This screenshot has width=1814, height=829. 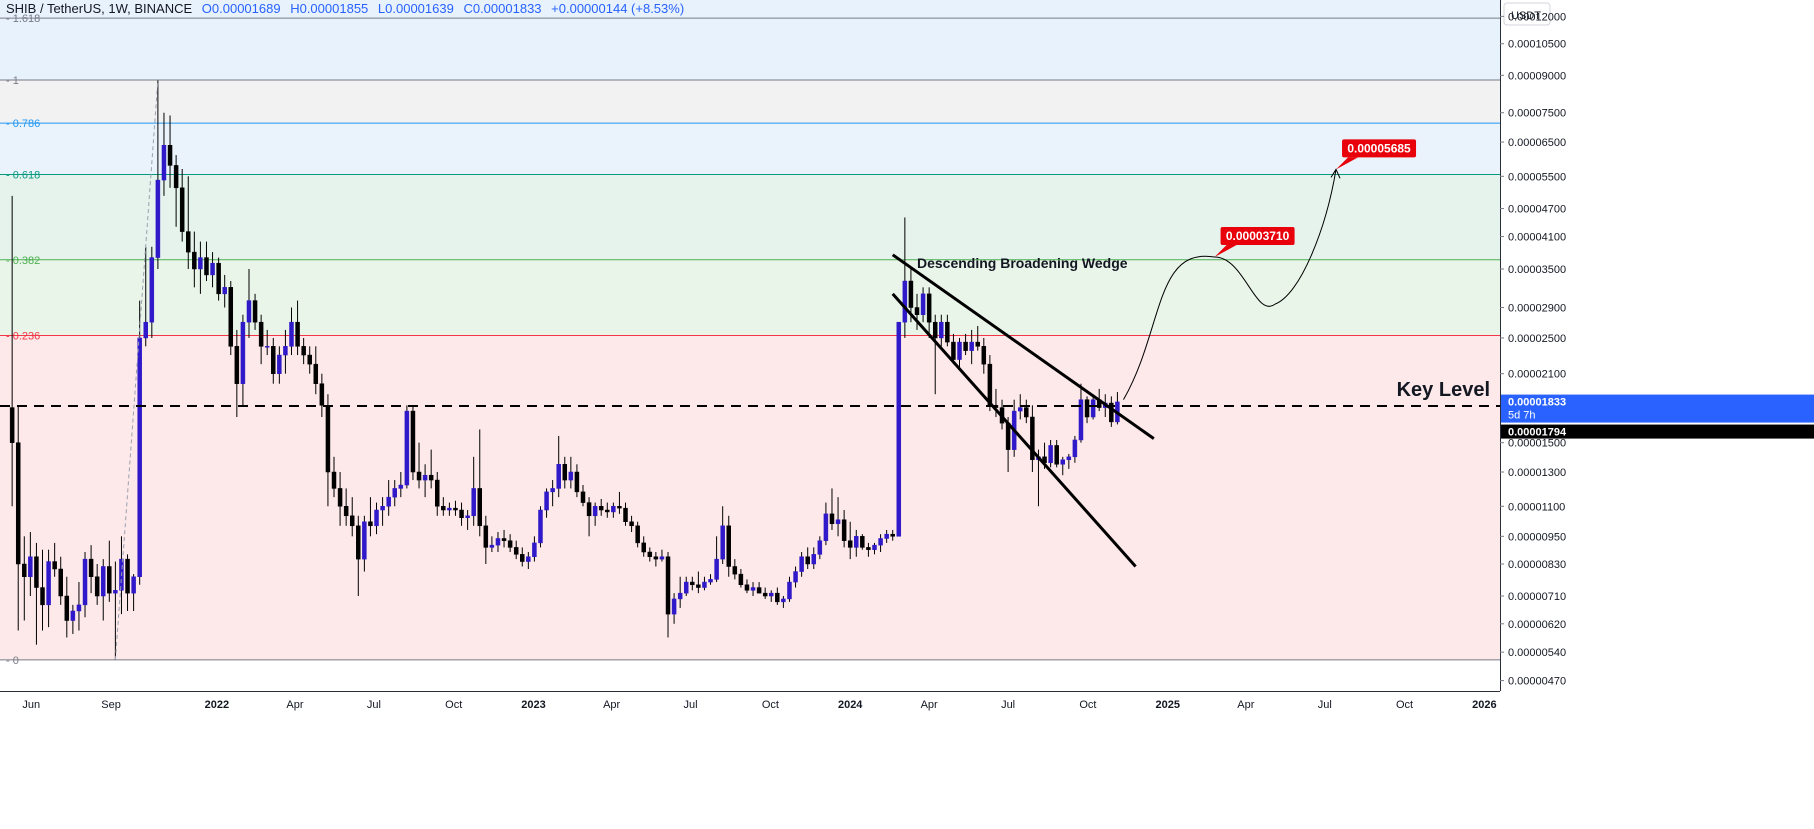 I want to click on price-tick-label: 0.00003500, so click(x=1537, y=270).